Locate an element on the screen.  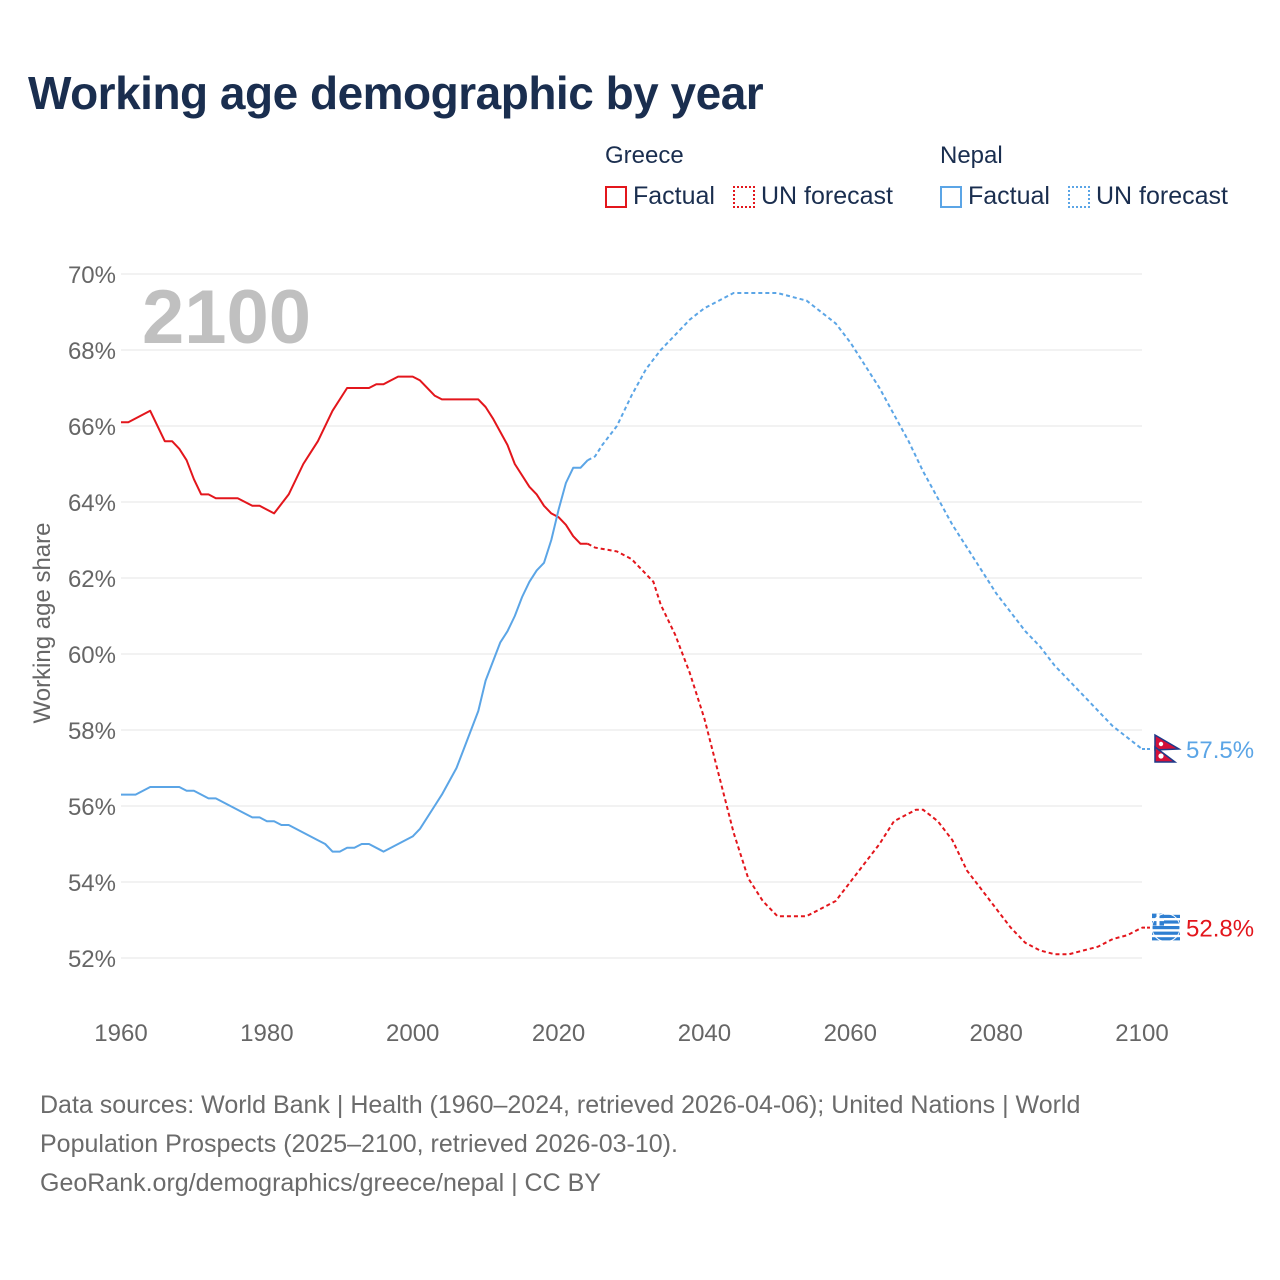
y-tick-label: 56% is located at coordinates (92, 807).